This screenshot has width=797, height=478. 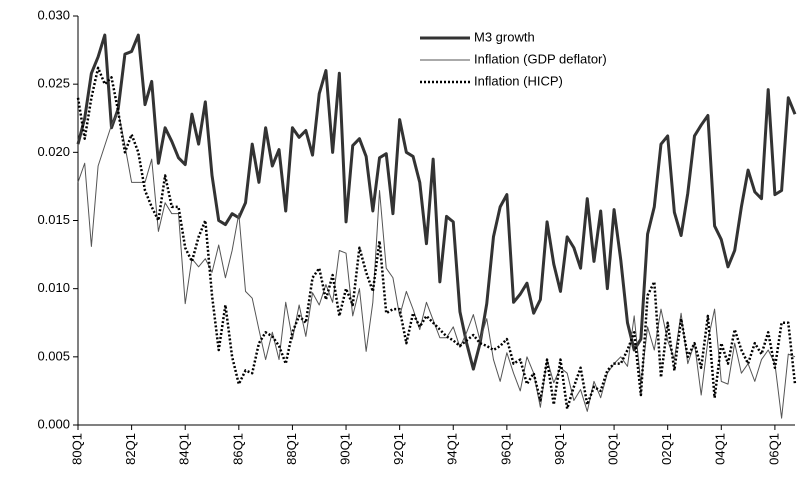 I want to click on y-tick-label: 0.025, so click(x=53, y=83).